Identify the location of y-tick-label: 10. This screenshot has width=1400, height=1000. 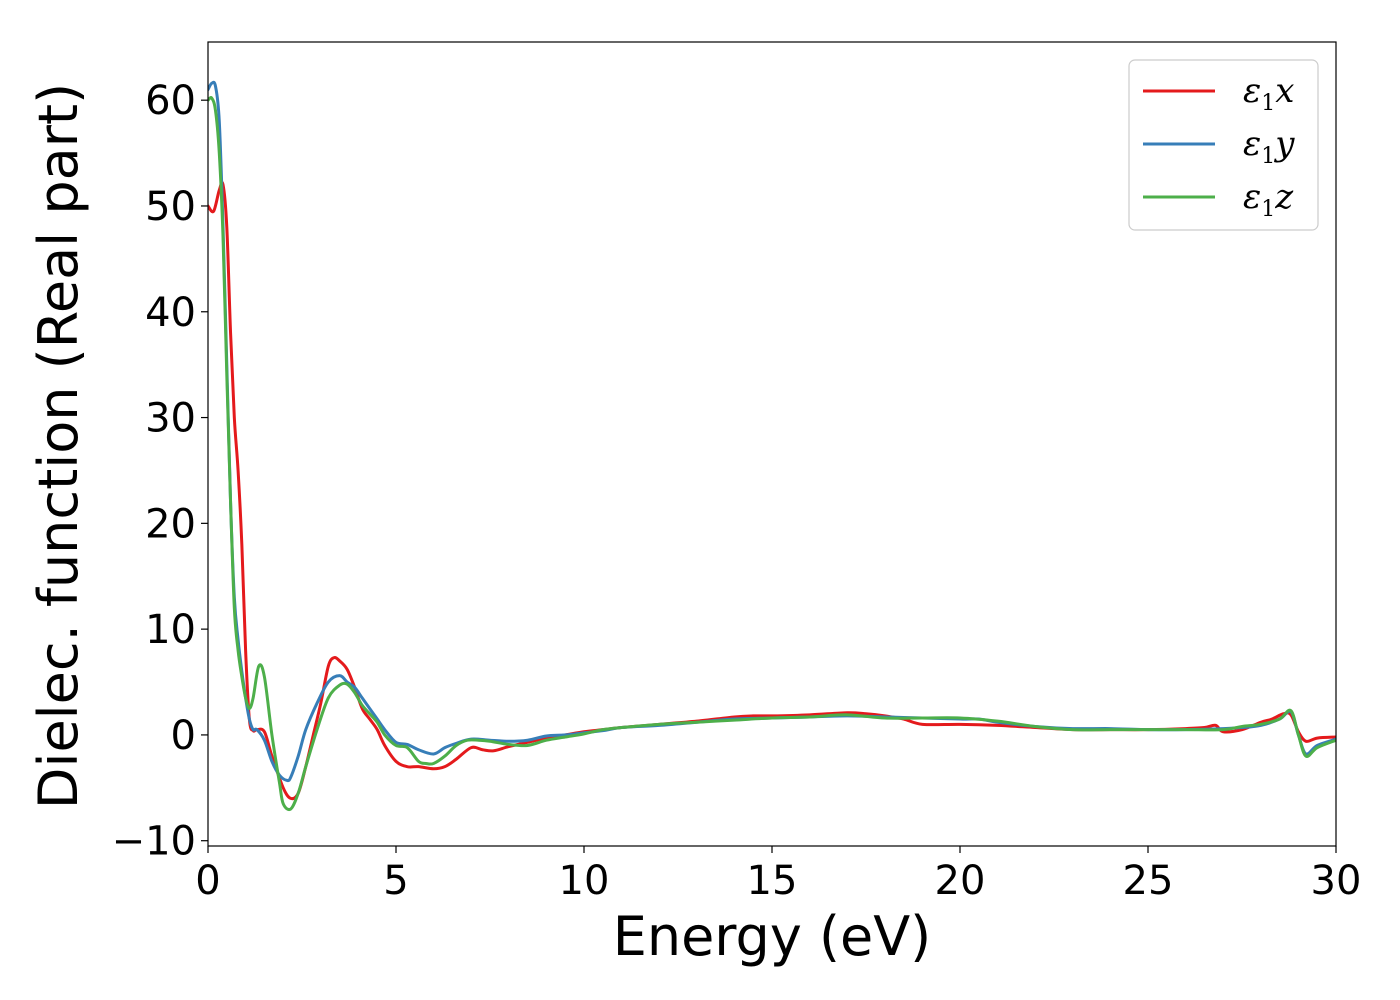
(170, 630).